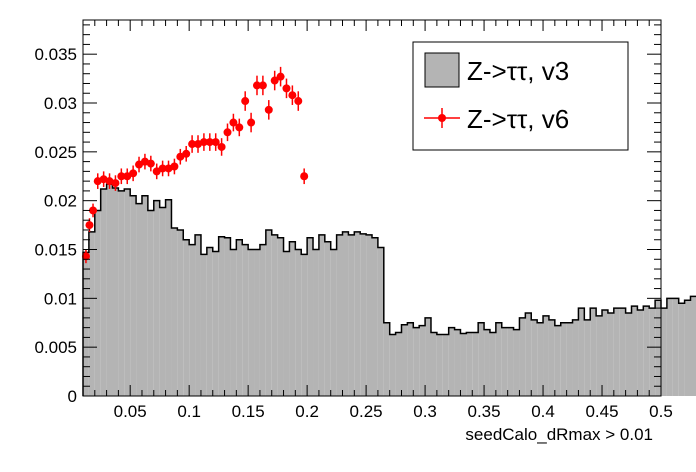 Image resolution: width=696 pixels, height=472 pixels. I want to click on y-tick-label: 0.01, so click(60, 298).